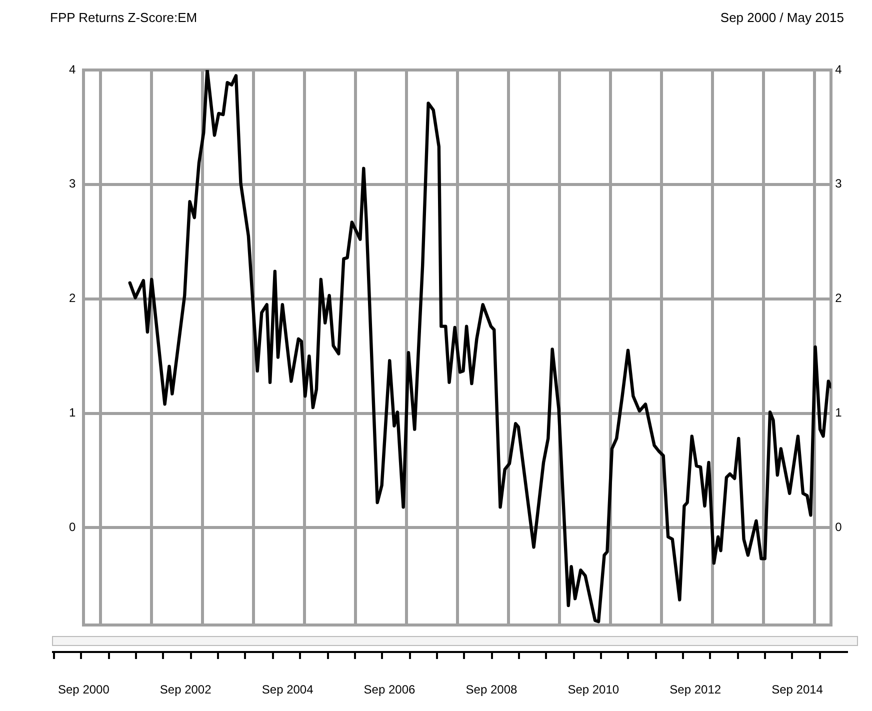  I want to click on x-tick-label: Sep 2006, so click(390, 689).